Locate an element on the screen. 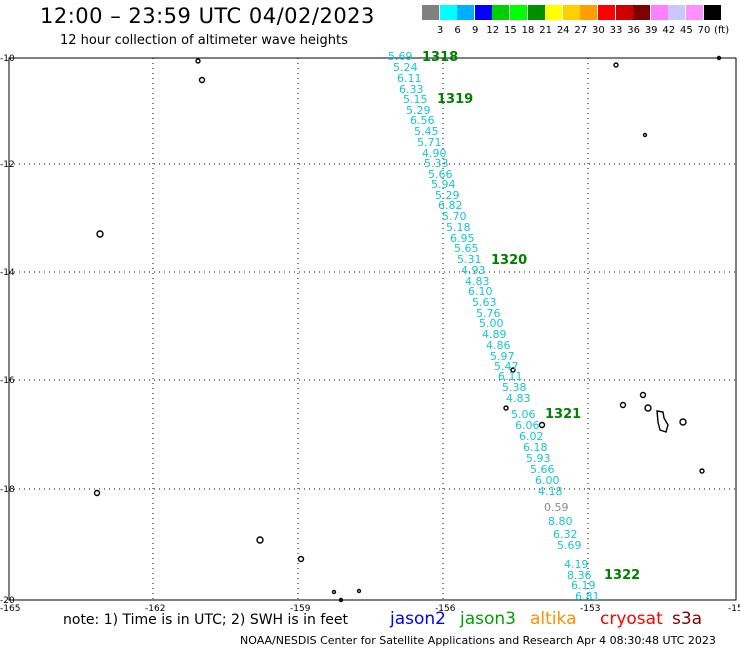 Image resolution: width=740 pixels, height=650 pixels. legend-label: 24 is located at coordinates (563, 30).